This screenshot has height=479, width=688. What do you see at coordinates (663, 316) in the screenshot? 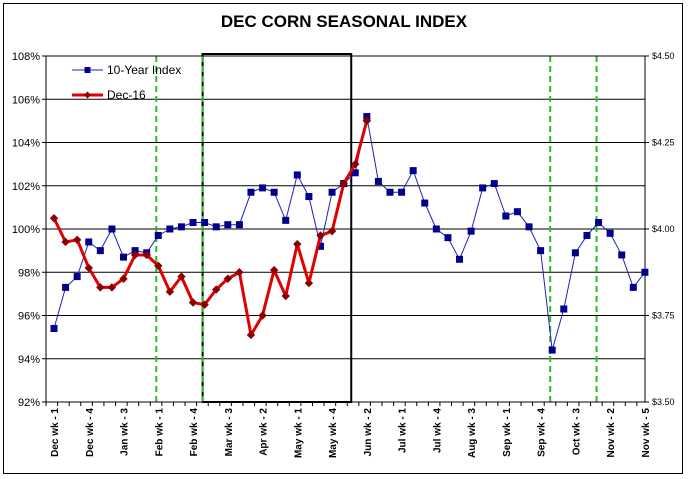
I see `y-tick-label-right: $3.75` at bounding box center [663, 316].